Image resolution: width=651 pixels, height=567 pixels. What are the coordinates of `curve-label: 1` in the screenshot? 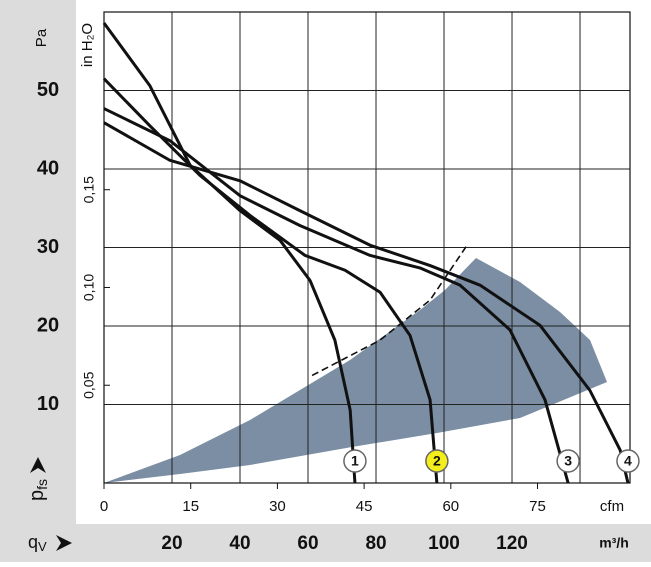 It's located at (355, 461).